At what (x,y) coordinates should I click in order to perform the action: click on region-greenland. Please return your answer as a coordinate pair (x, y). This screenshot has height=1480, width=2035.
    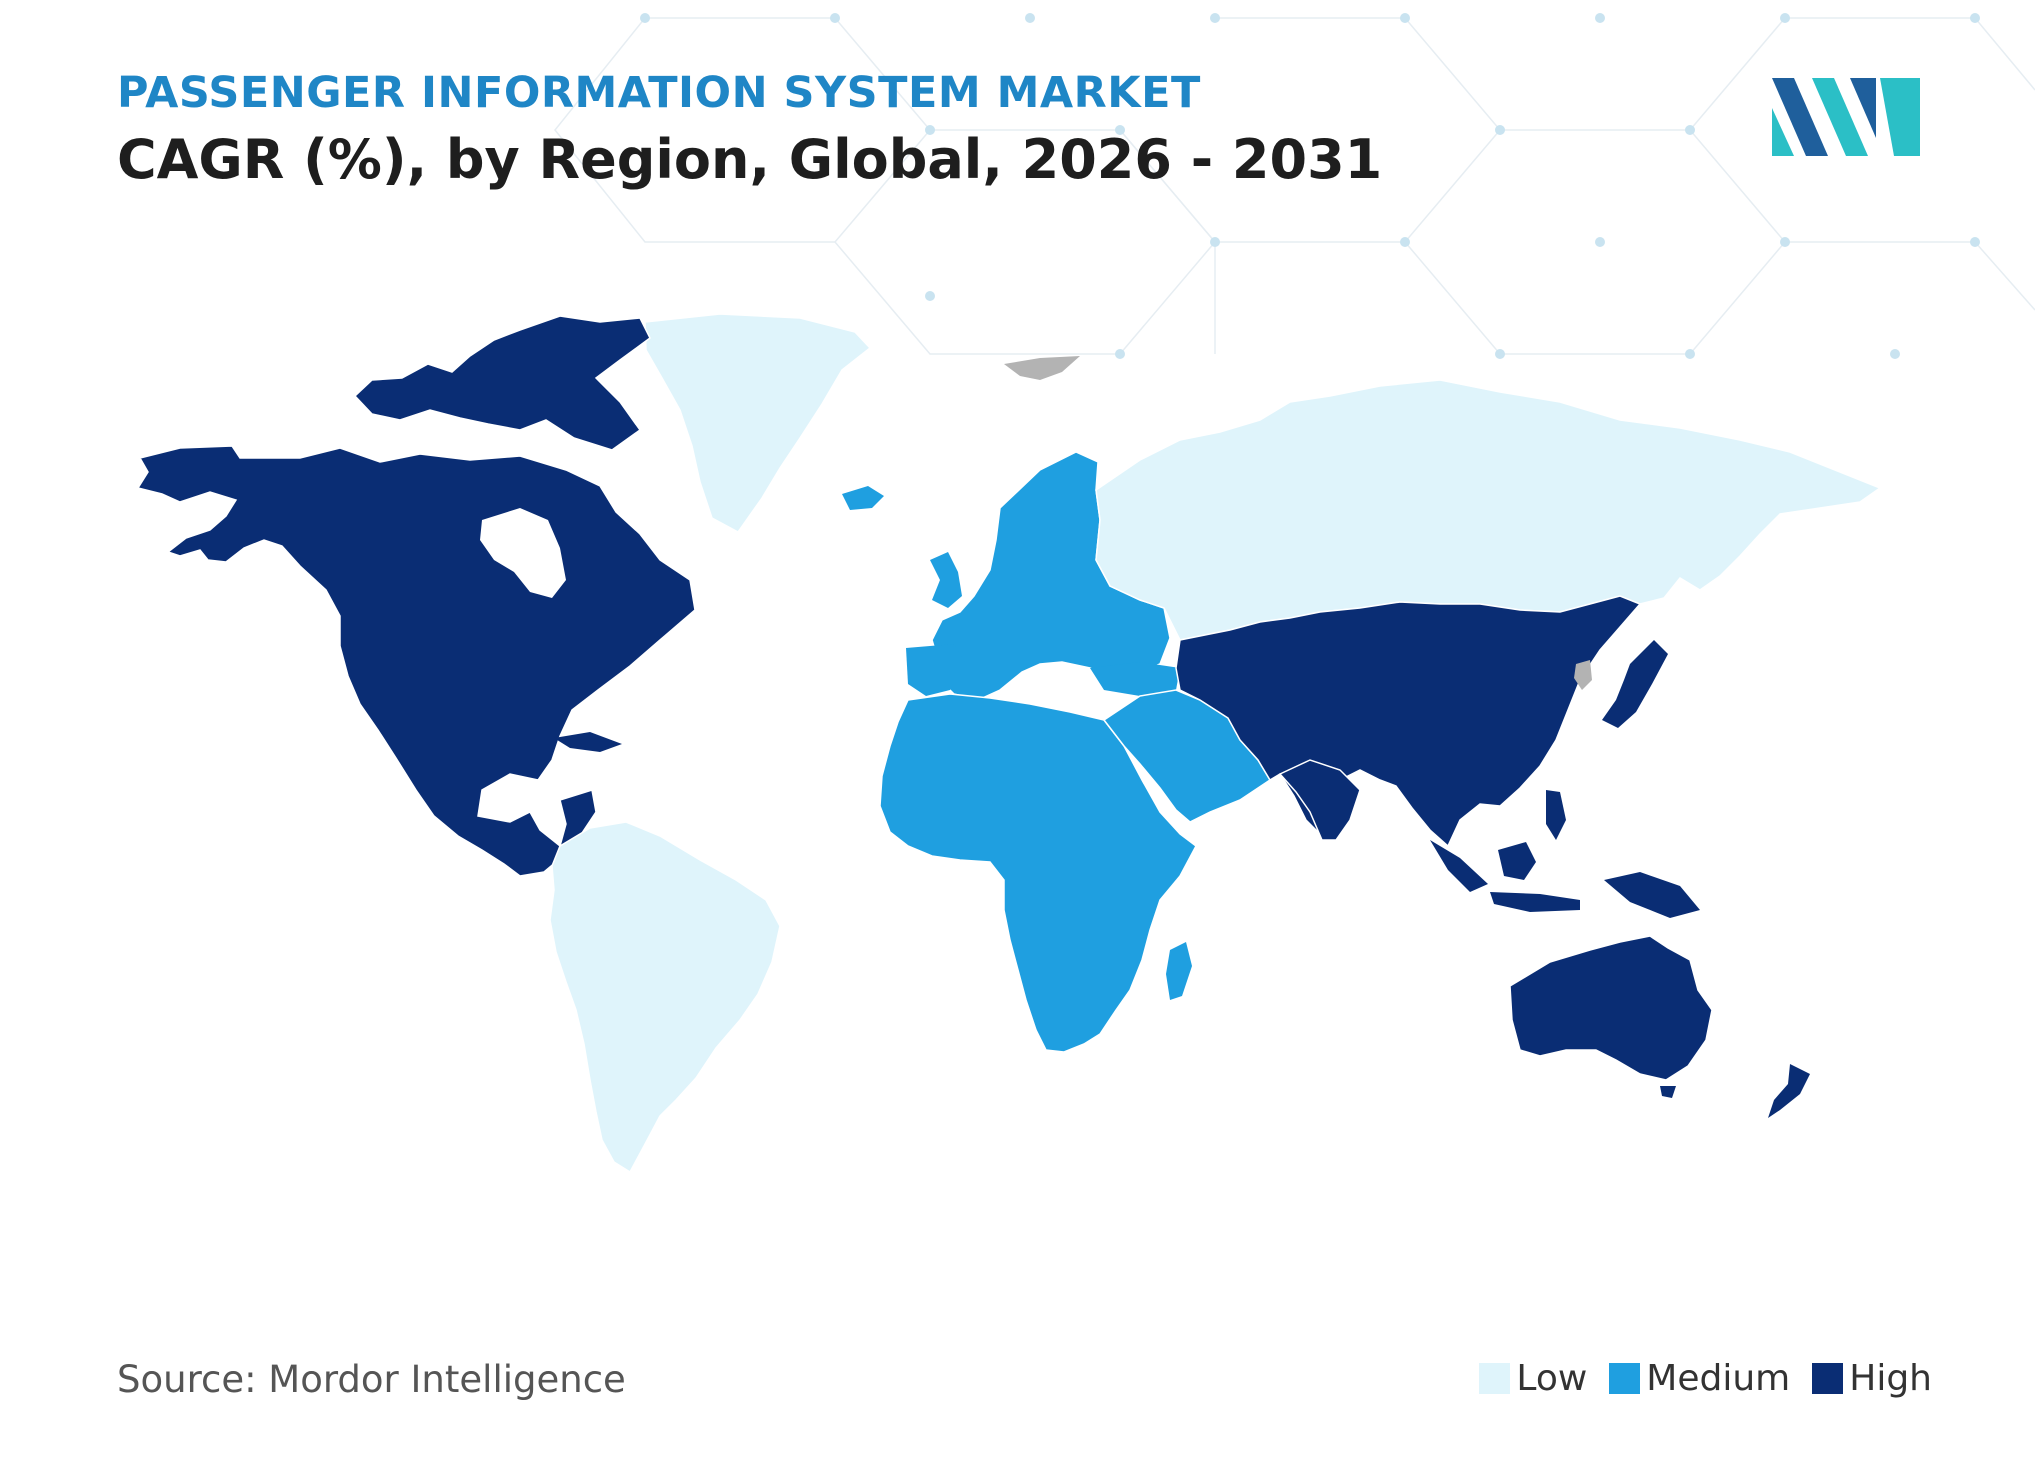
    Looking at the image, I should click on (758, 423).